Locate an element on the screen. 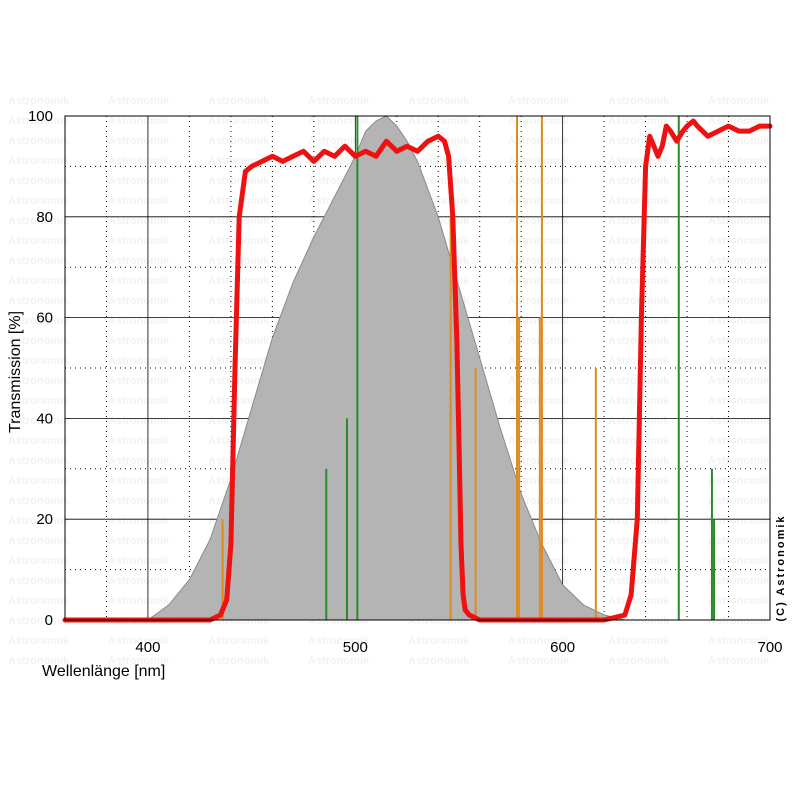  x-axis-ticks: 400 500 600 700 is located at coordinates (458, 647).